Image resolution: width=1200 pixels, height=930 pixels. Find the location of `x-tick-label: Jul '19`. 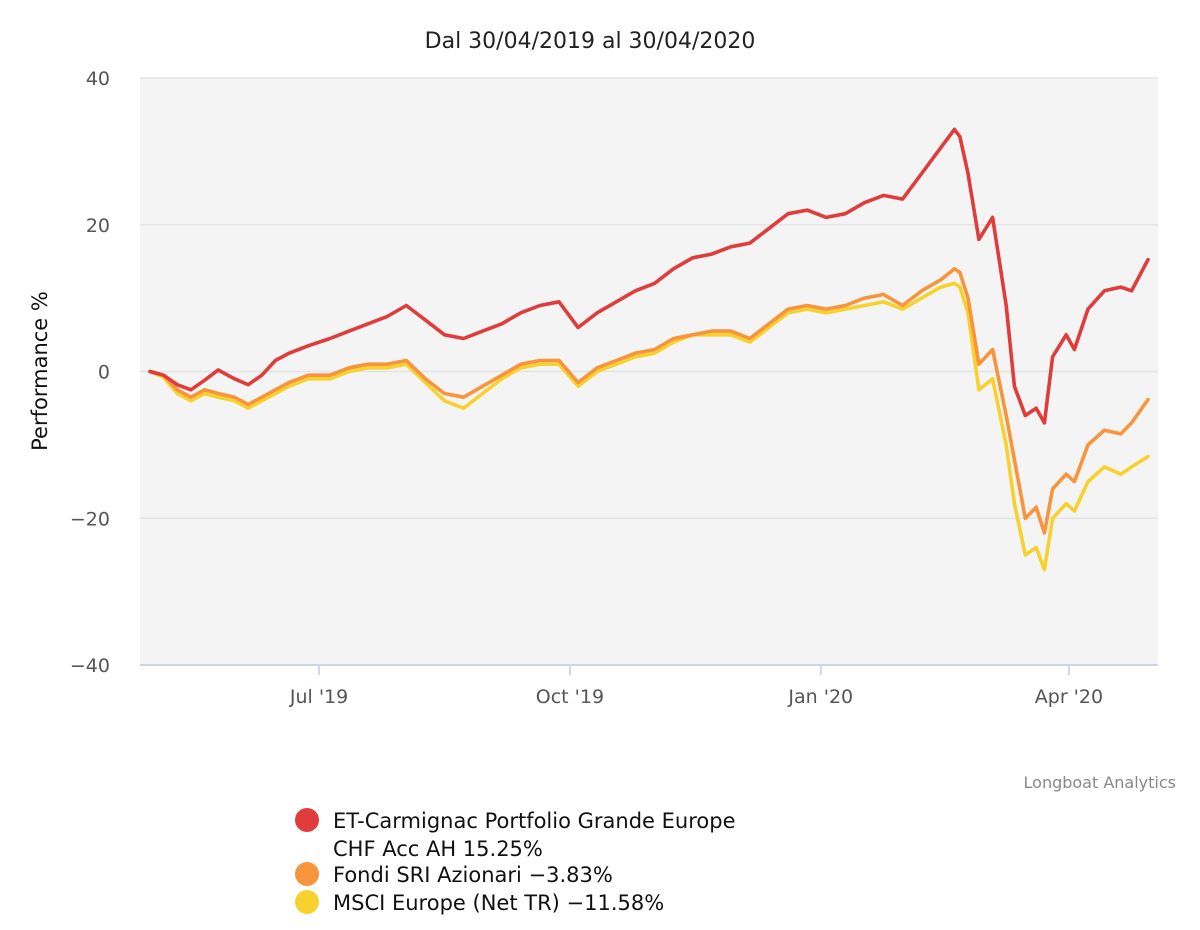

x-tick-label: Jul '19 is located at coordinates (318, 697).